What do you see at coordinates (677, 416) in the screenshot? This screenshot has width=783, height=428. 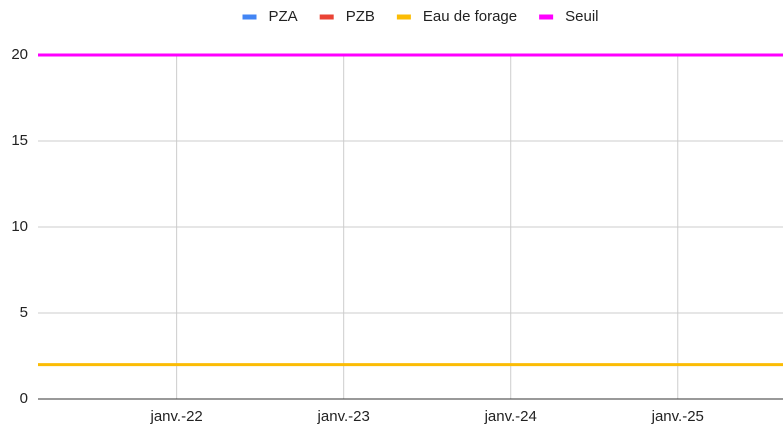 I see `x-tick-label: janv.-25` at bounding box center [677, 416].